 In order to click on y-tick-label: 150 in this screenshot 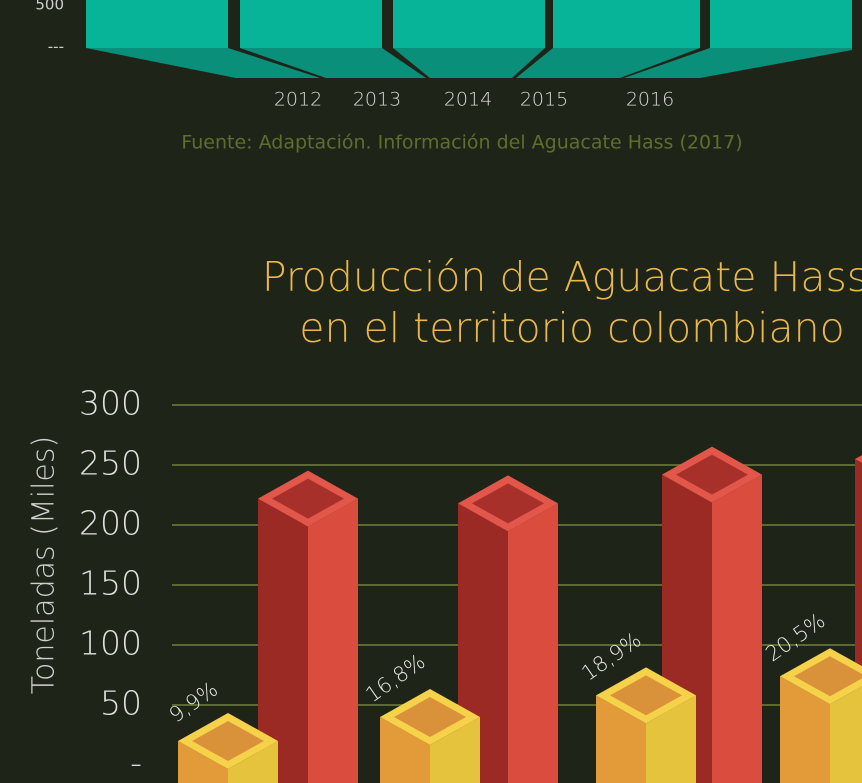, I will do `click(110, 583)`.